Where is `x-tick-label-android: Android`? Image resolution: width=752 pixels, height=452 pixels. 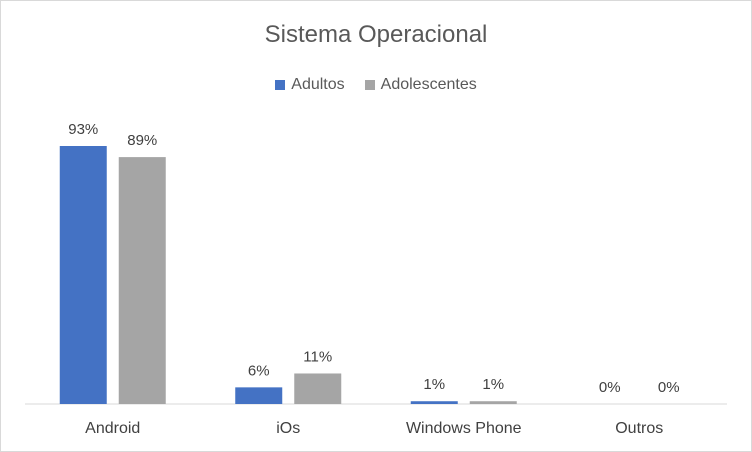
x-tick-label-android: Android is located at coordinates (112, 428).